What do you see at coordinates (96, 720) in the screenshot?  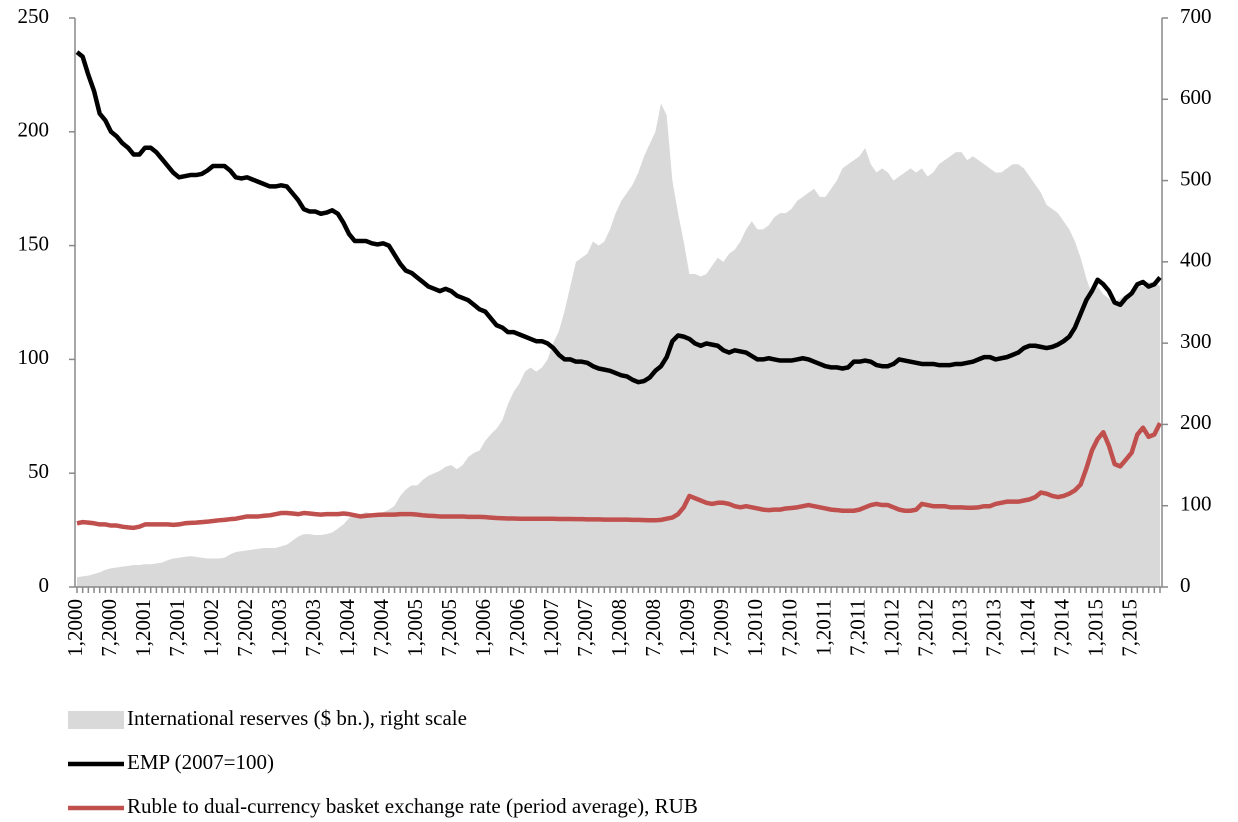 I see `legend-swatch` at bounding box center [96, 720].